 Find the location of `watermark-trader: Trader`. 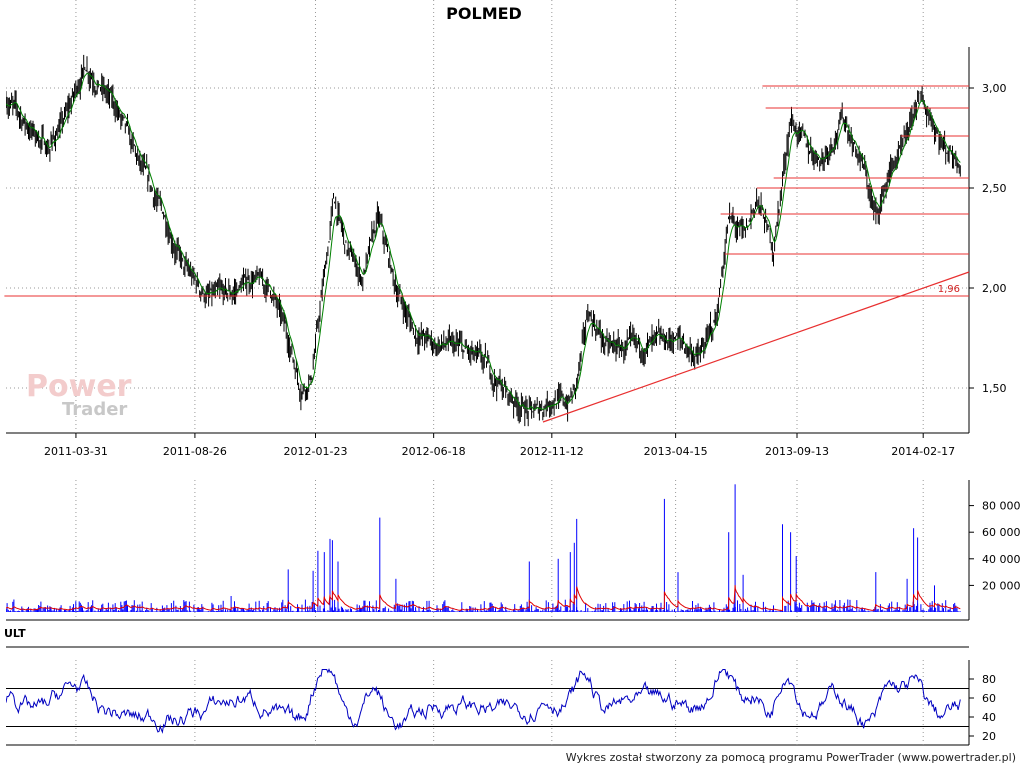

watermark-trader: Trader is located at coordinates (94, 409).